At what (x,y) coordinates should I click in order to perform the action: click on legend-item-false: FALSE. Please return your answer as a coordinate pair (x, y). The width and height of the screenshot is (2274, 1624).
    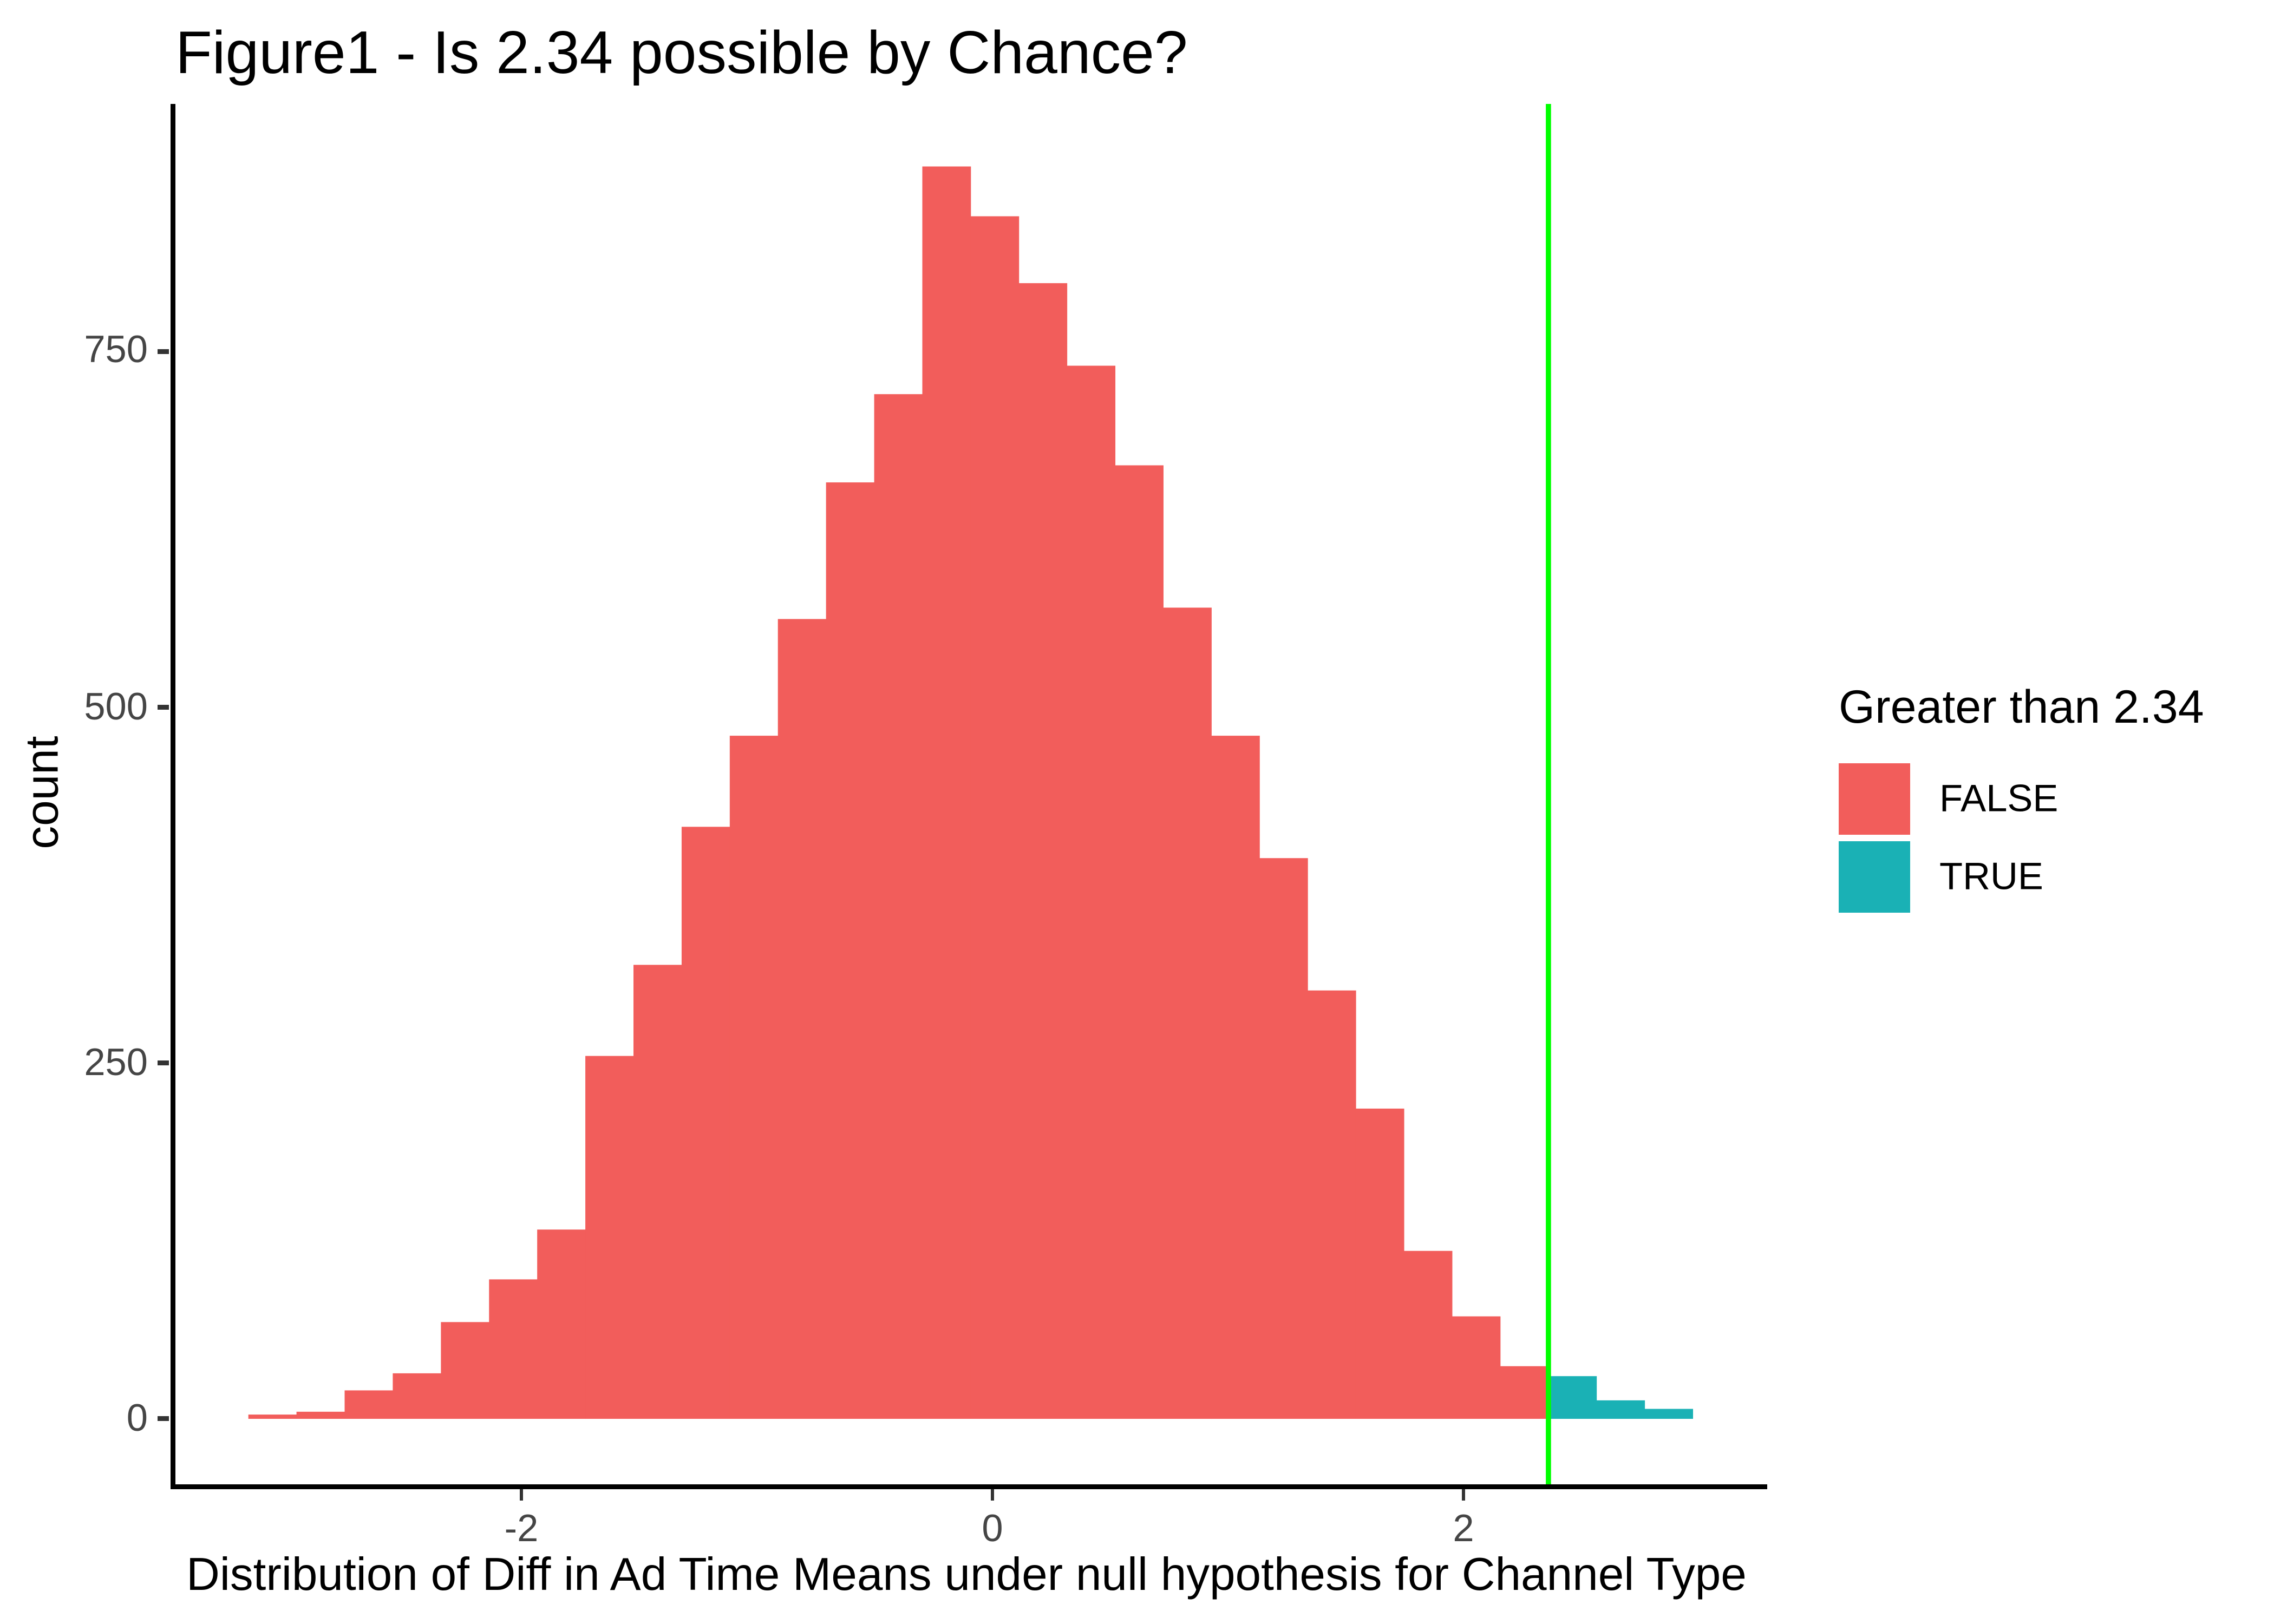
    Looking at the image, I should click on (2022, 799).